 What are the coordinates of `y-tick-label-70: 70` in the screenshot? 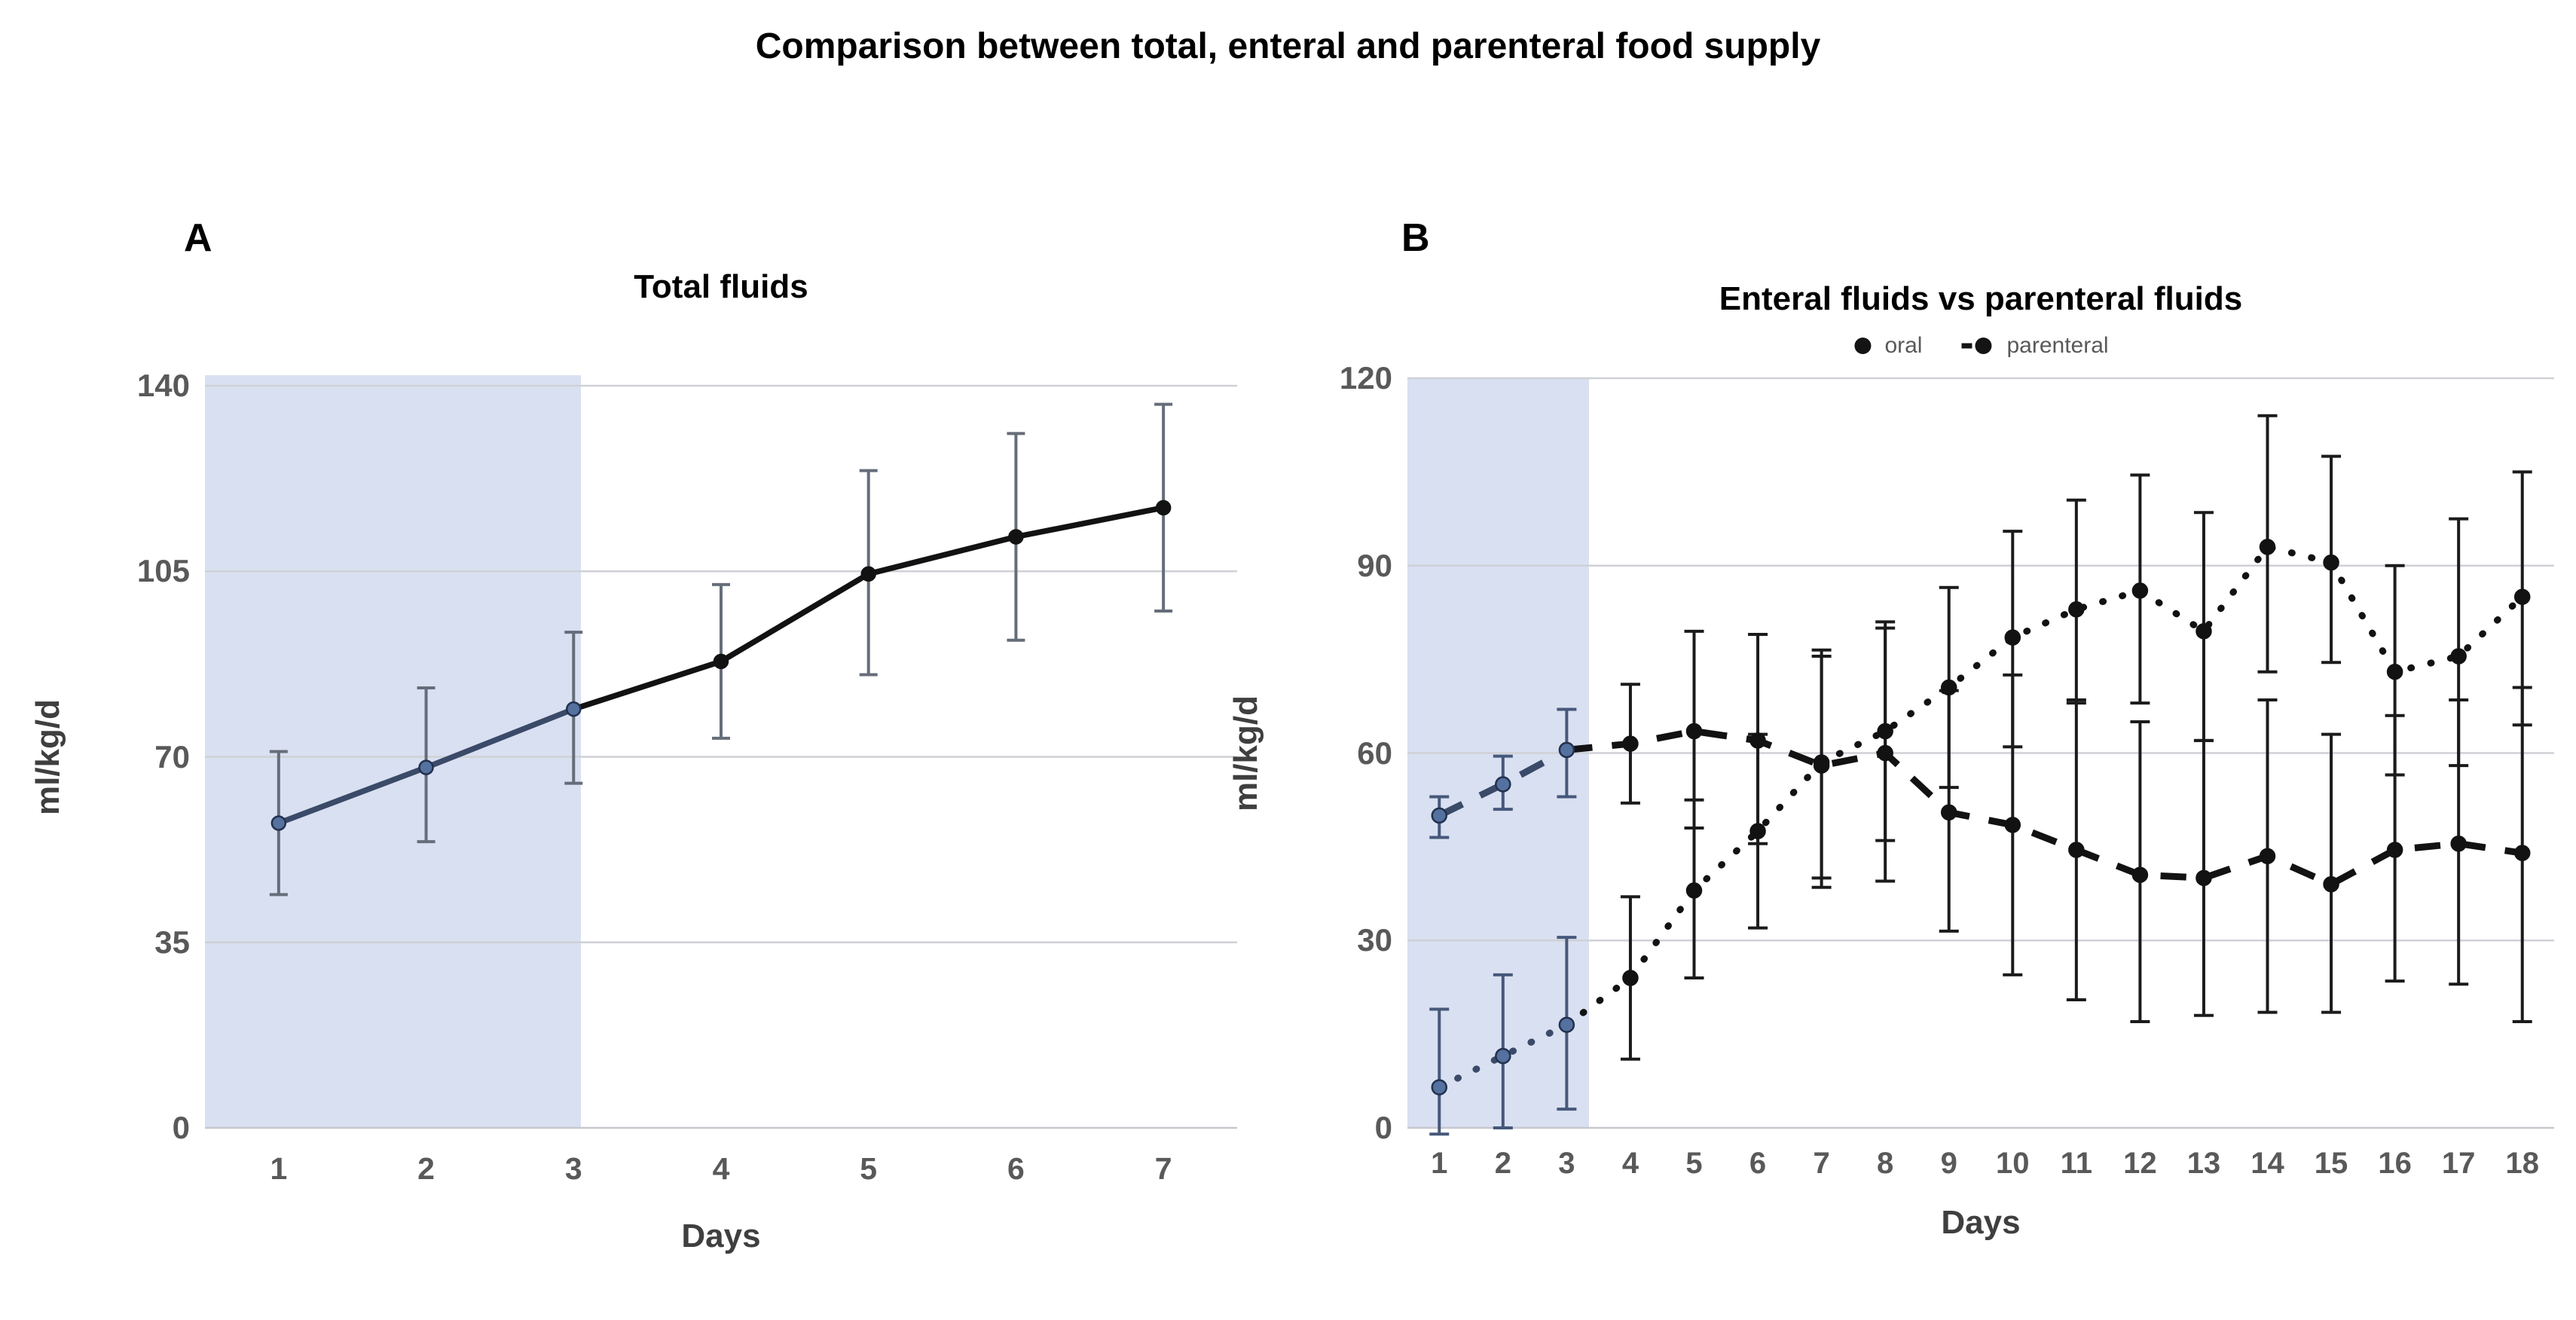 It's located at (172, 756).